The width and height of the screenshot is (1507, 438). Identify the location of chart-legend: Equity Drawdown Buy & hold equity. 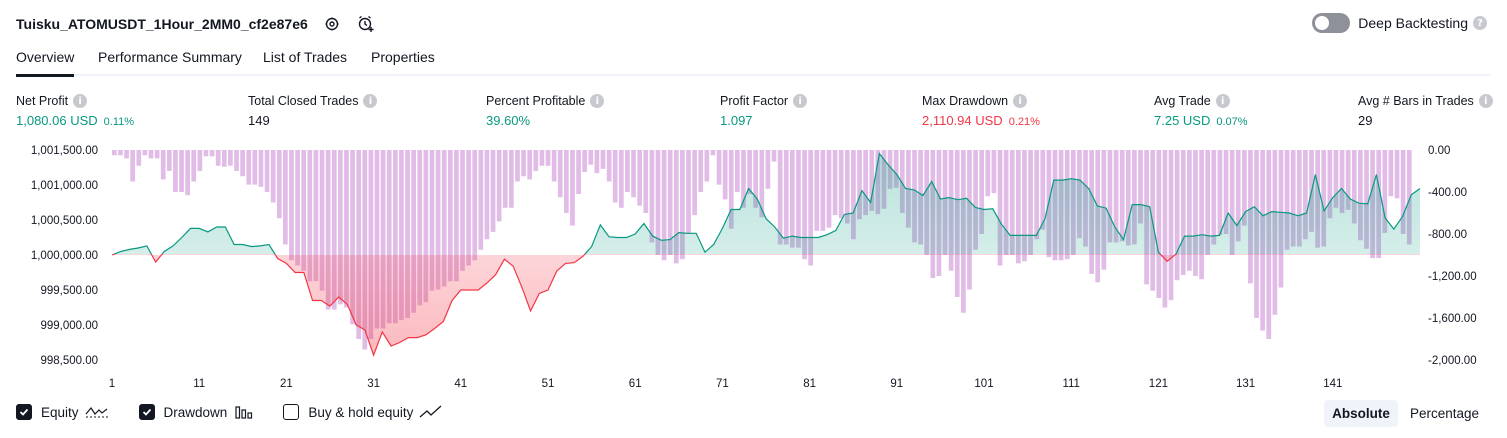
(244, 412).